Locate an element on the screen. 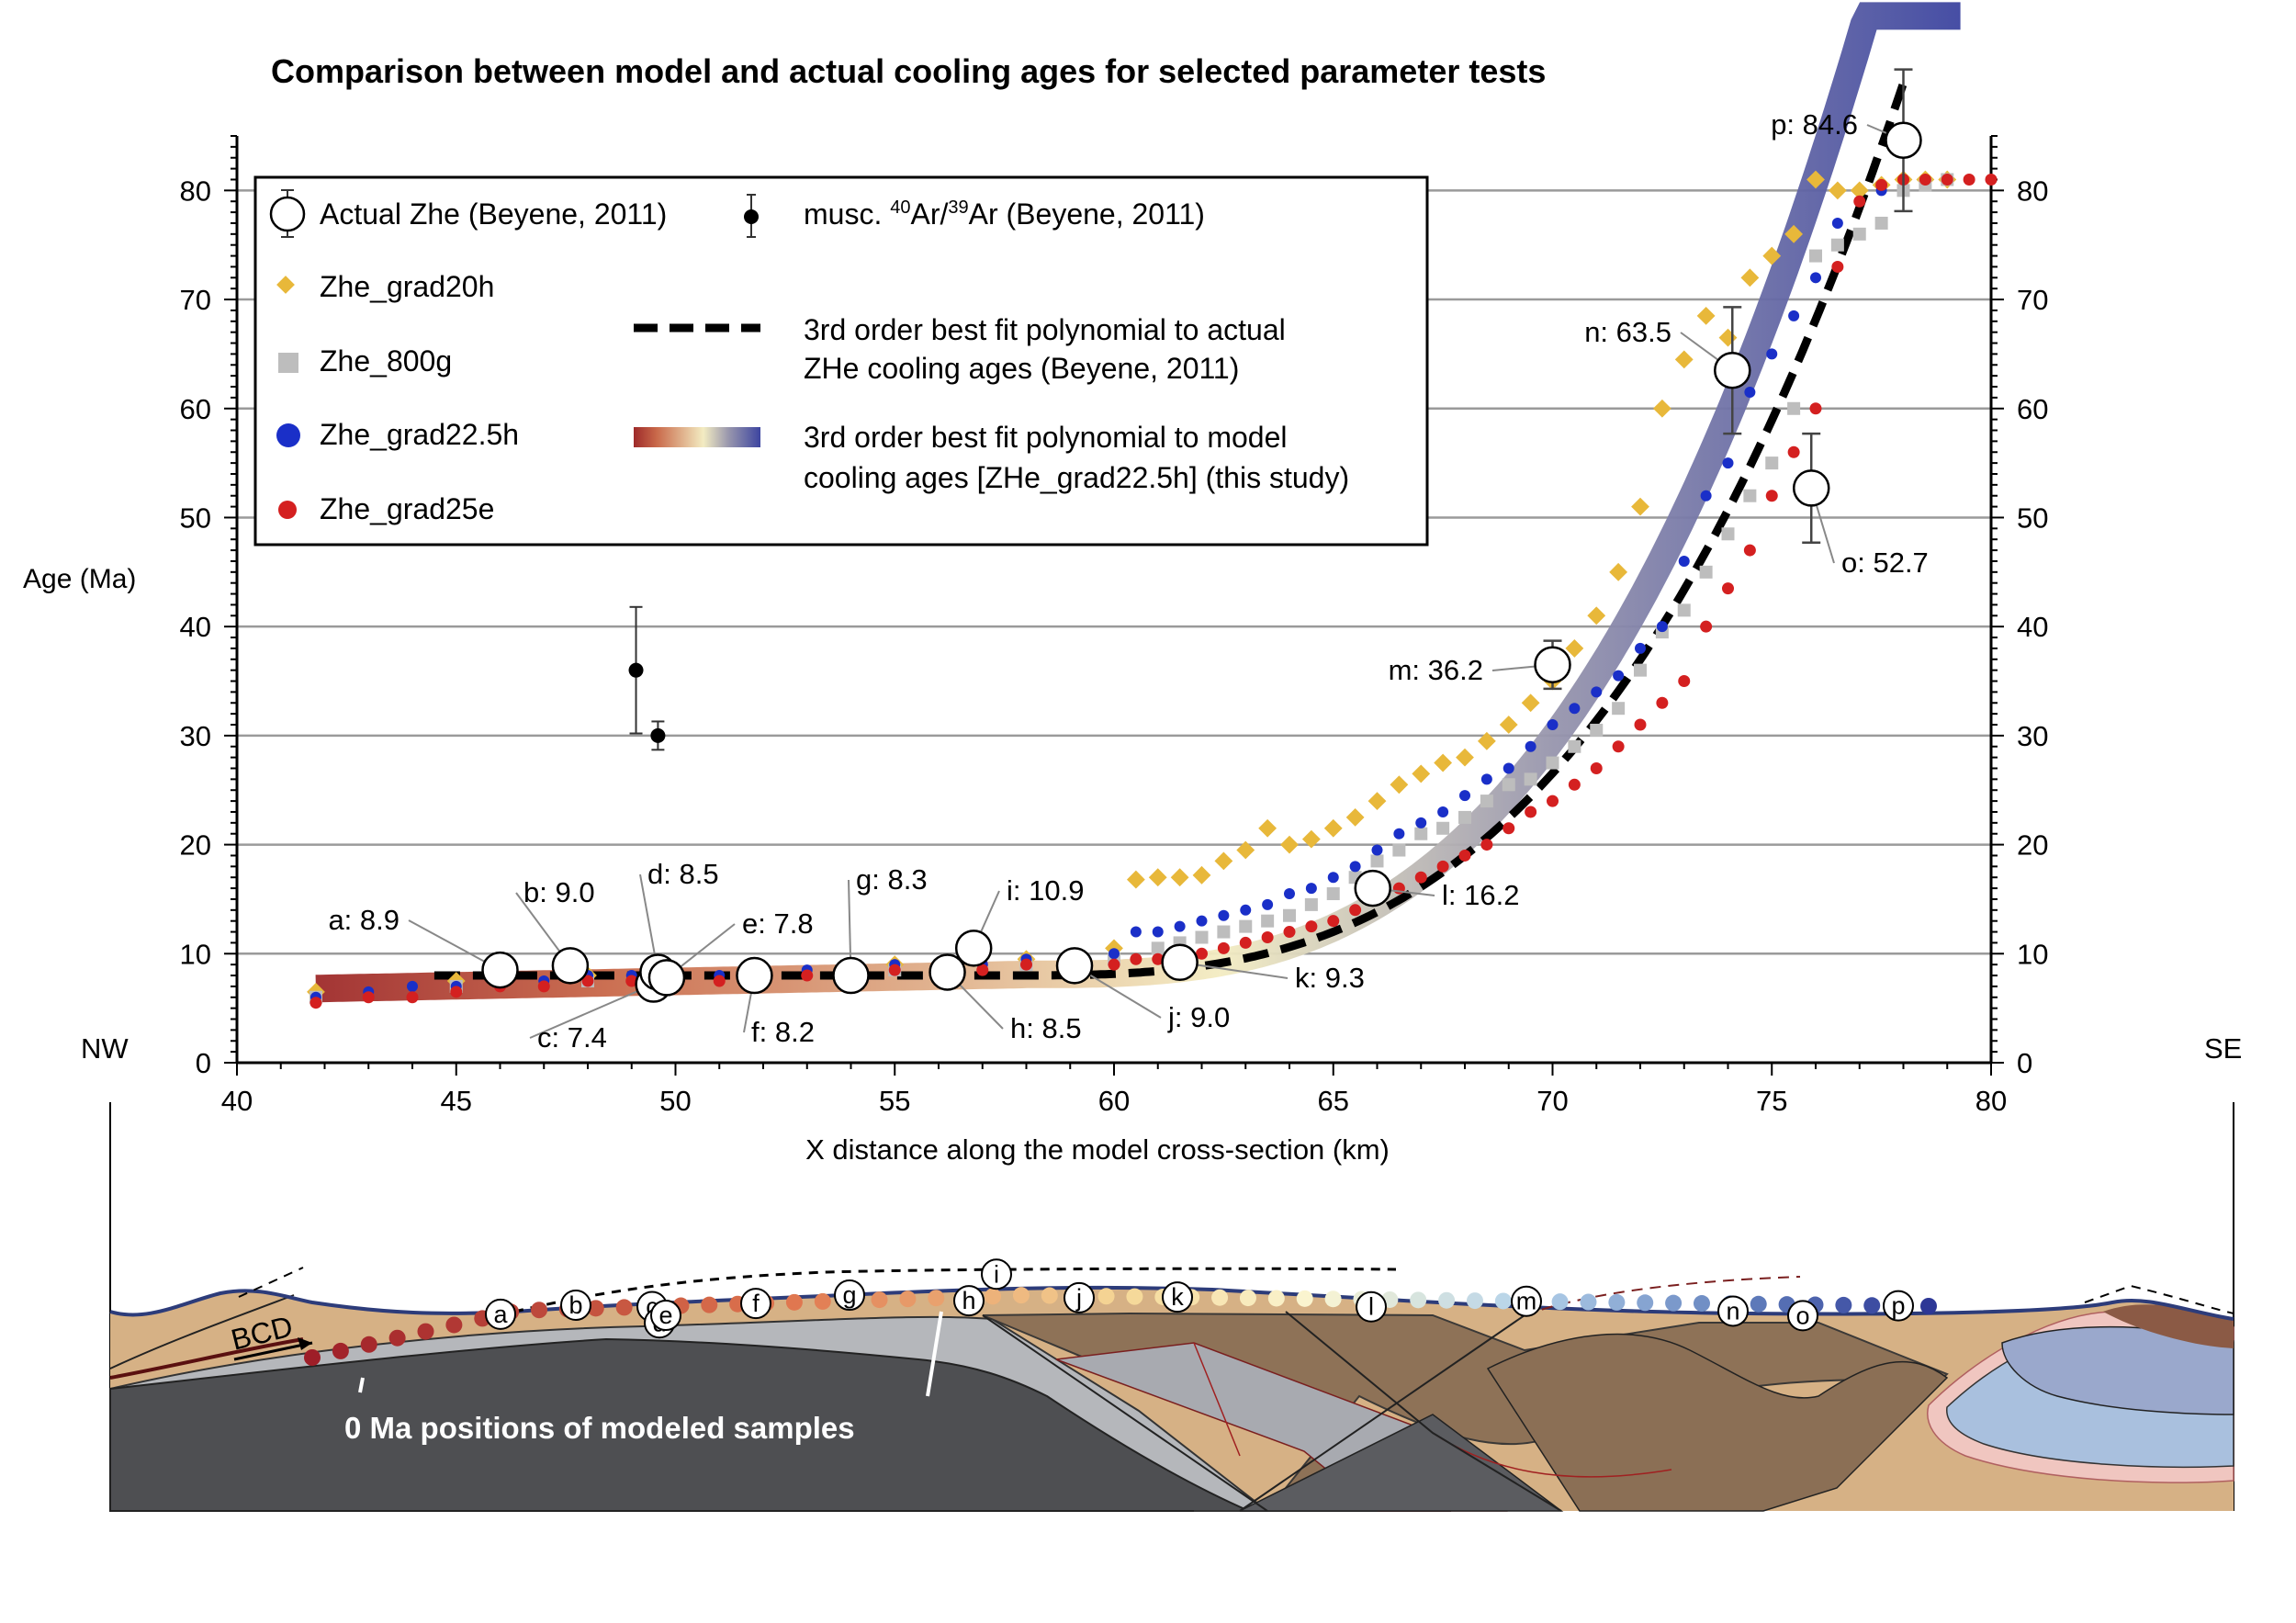 The image size is (2296, 1623). x-tick-label: 75 is located at coordinates (1772, 1101).